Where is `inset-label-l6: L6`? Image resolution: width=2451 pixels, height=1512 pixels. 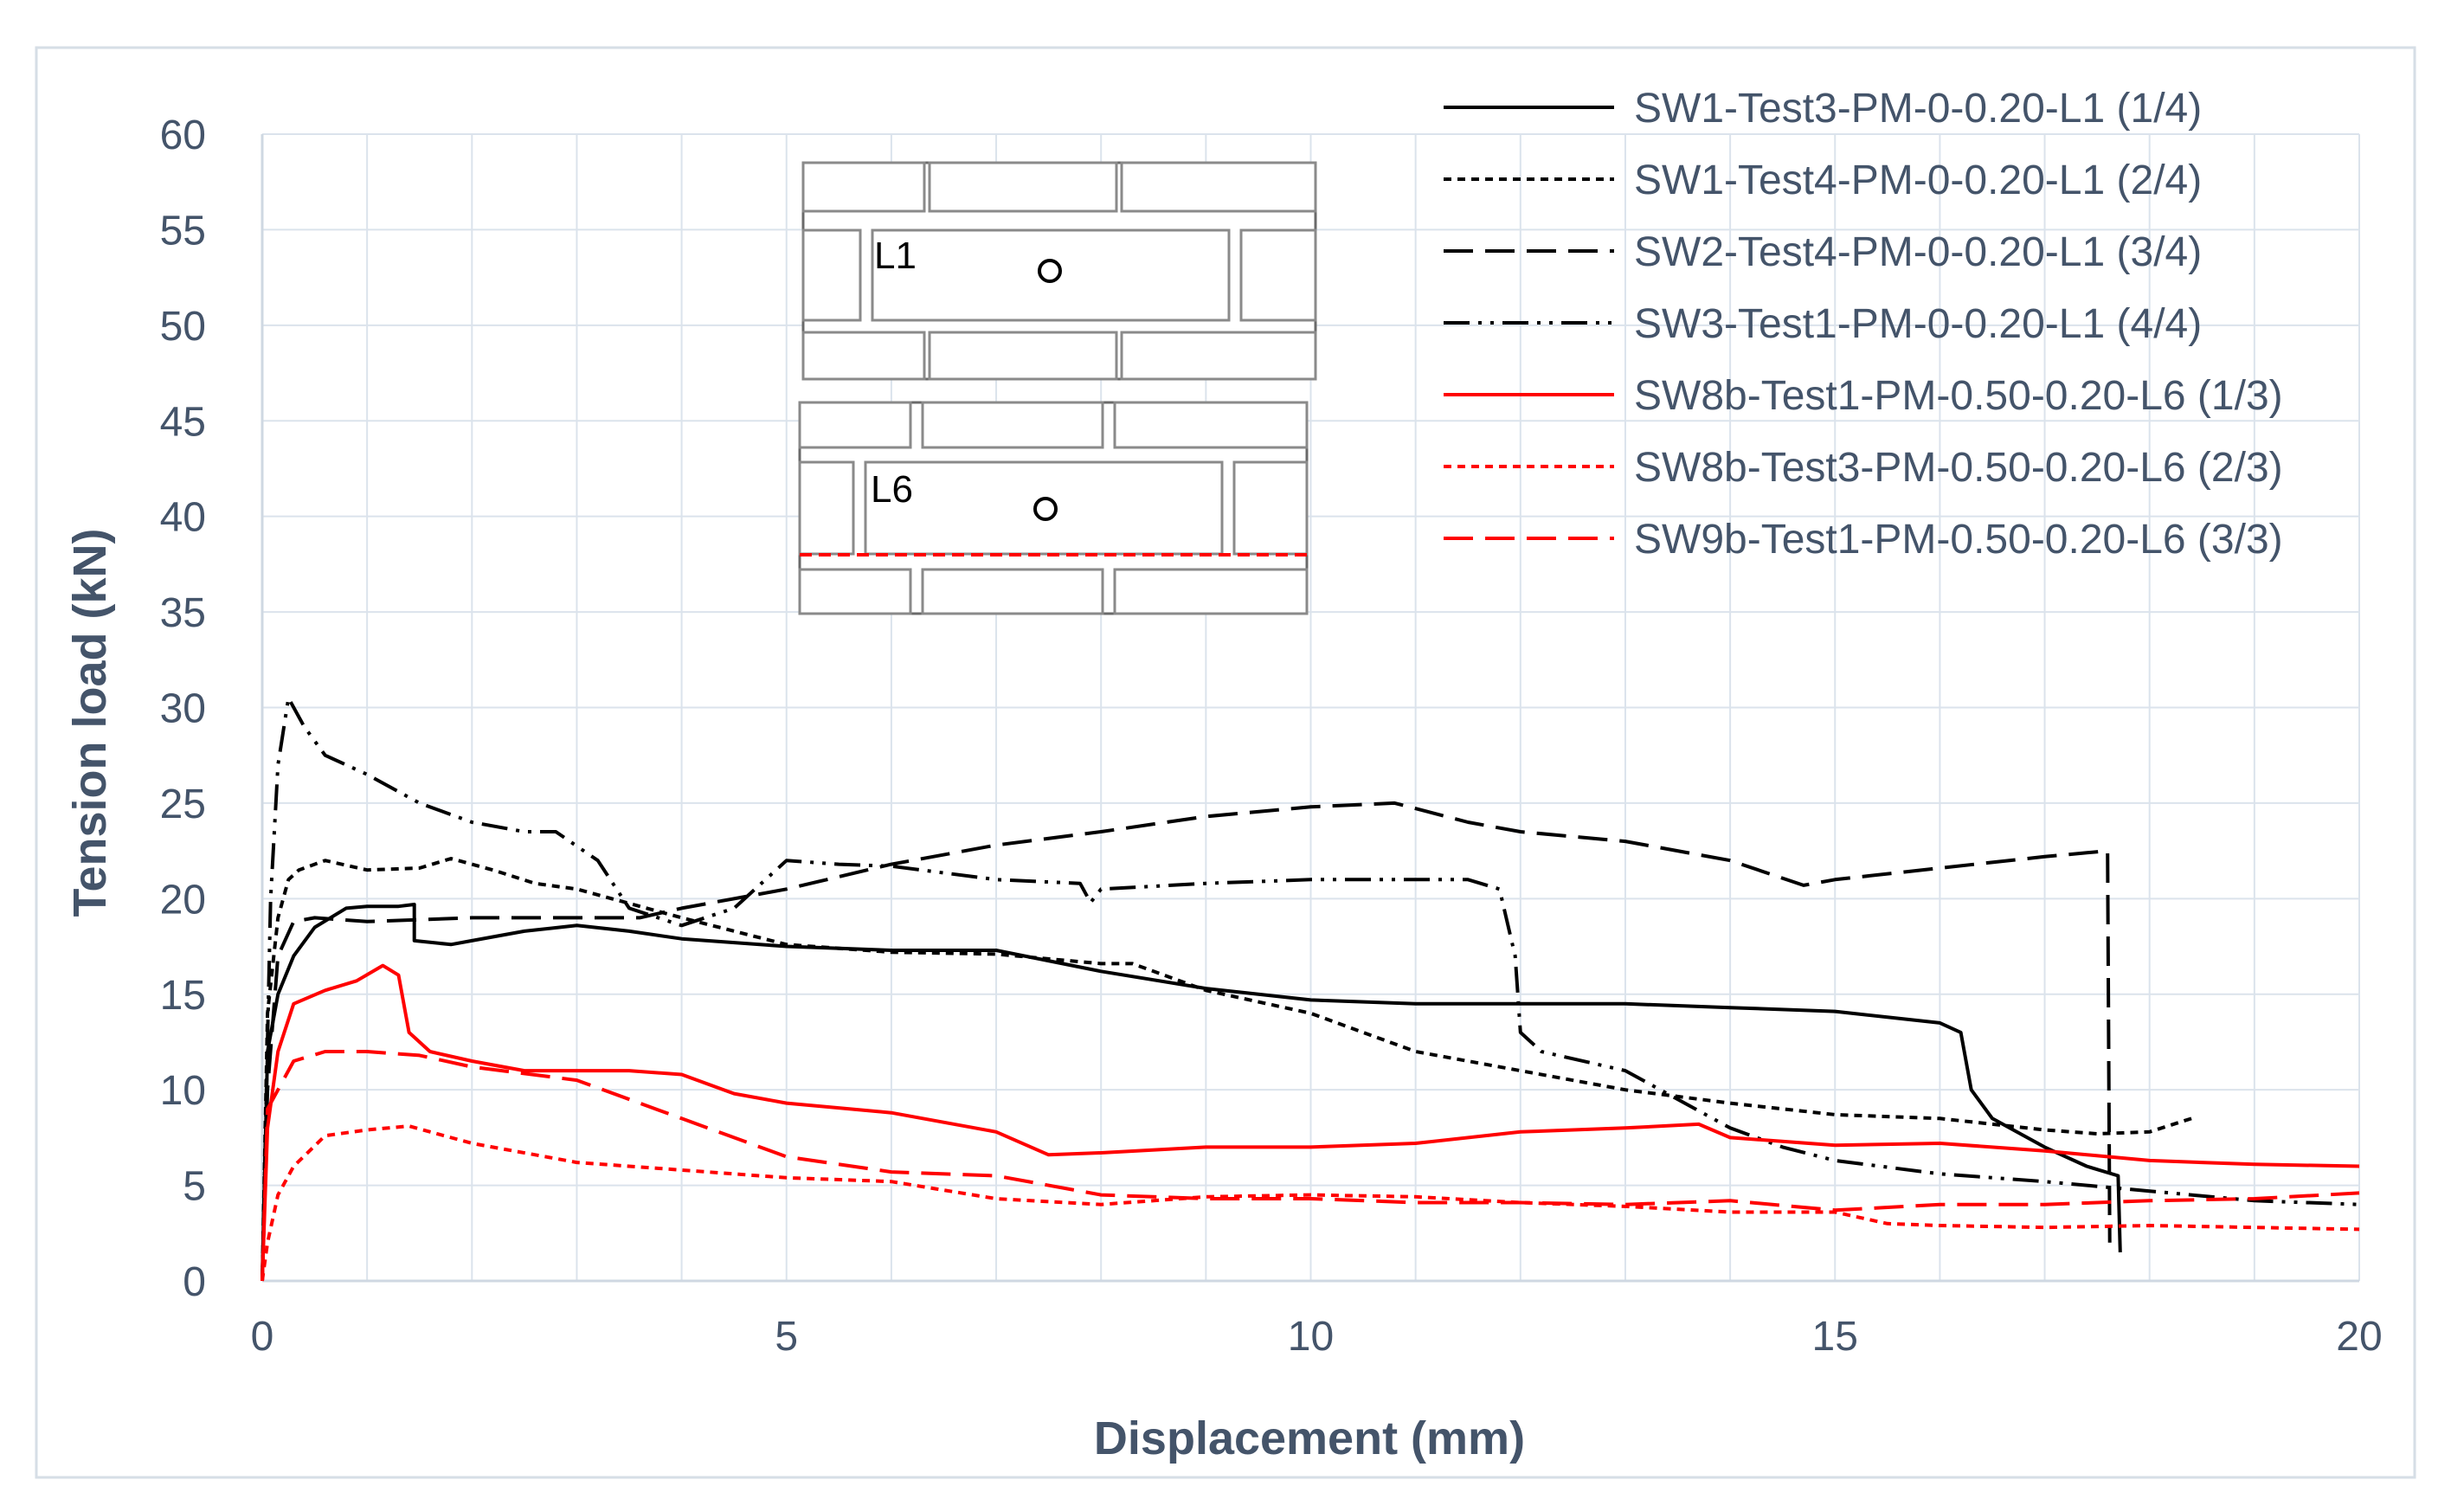
inset-label-l6: L6 is located at coordinates (892, 489).